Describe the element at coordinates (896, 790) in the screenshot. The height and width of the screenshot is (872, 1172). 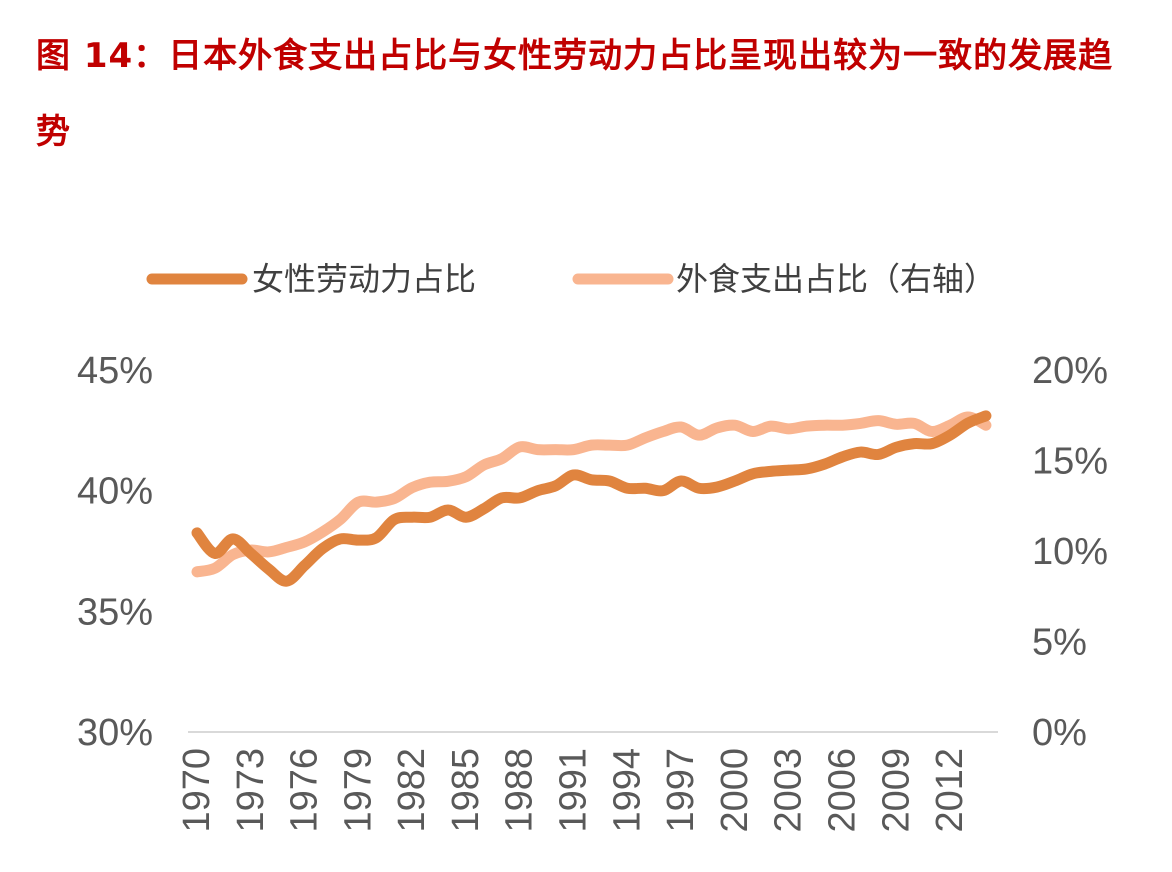
I see `x-tick-label: 2009` at that location.